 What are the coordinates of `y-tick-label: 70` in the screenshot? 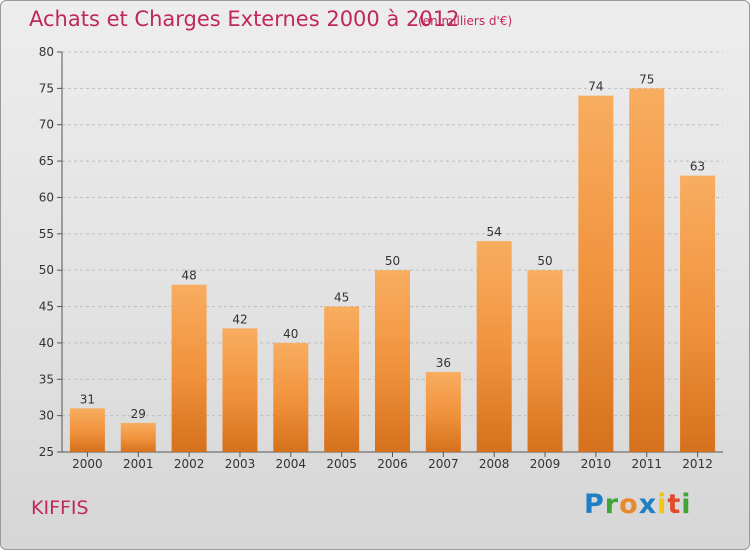 It's located at (46, 125).